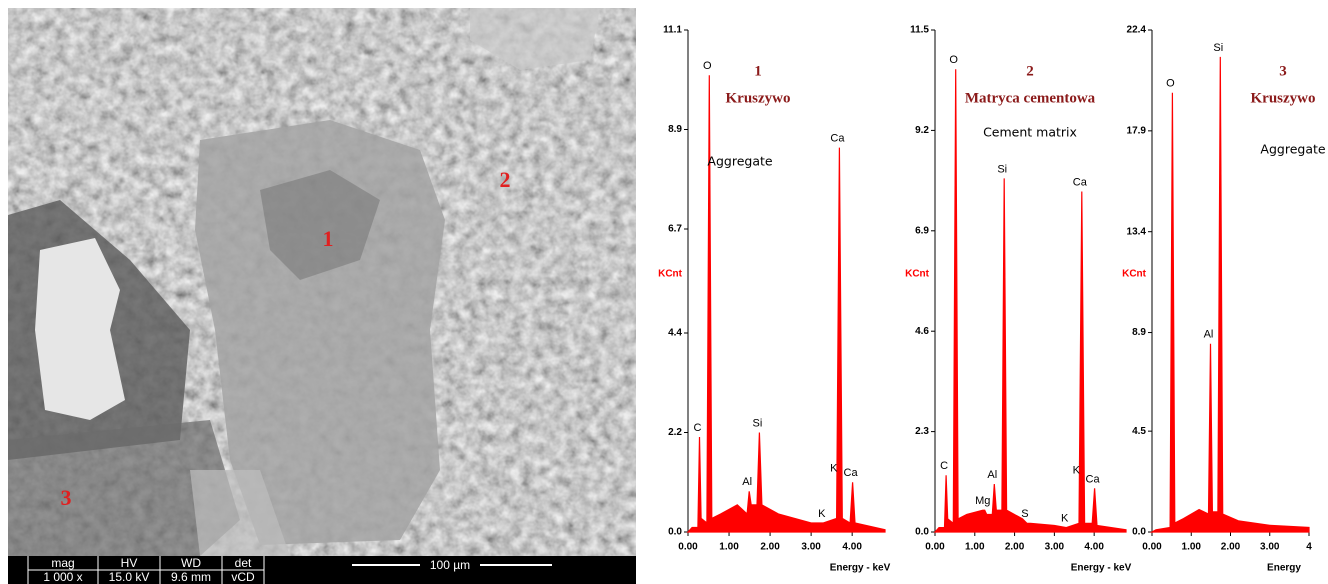  Describe the element at coordinates (1030, 132) in the screenshot. I see `annotation: Cement matrix` at that location.